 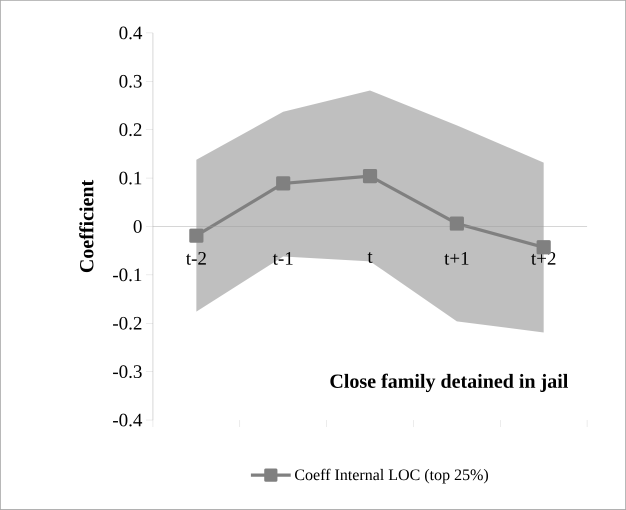 What do you see at coordinates (130, 178) in the screenshot?
I see `y-tick-label: 0.1` at bounding box center [130, 178].